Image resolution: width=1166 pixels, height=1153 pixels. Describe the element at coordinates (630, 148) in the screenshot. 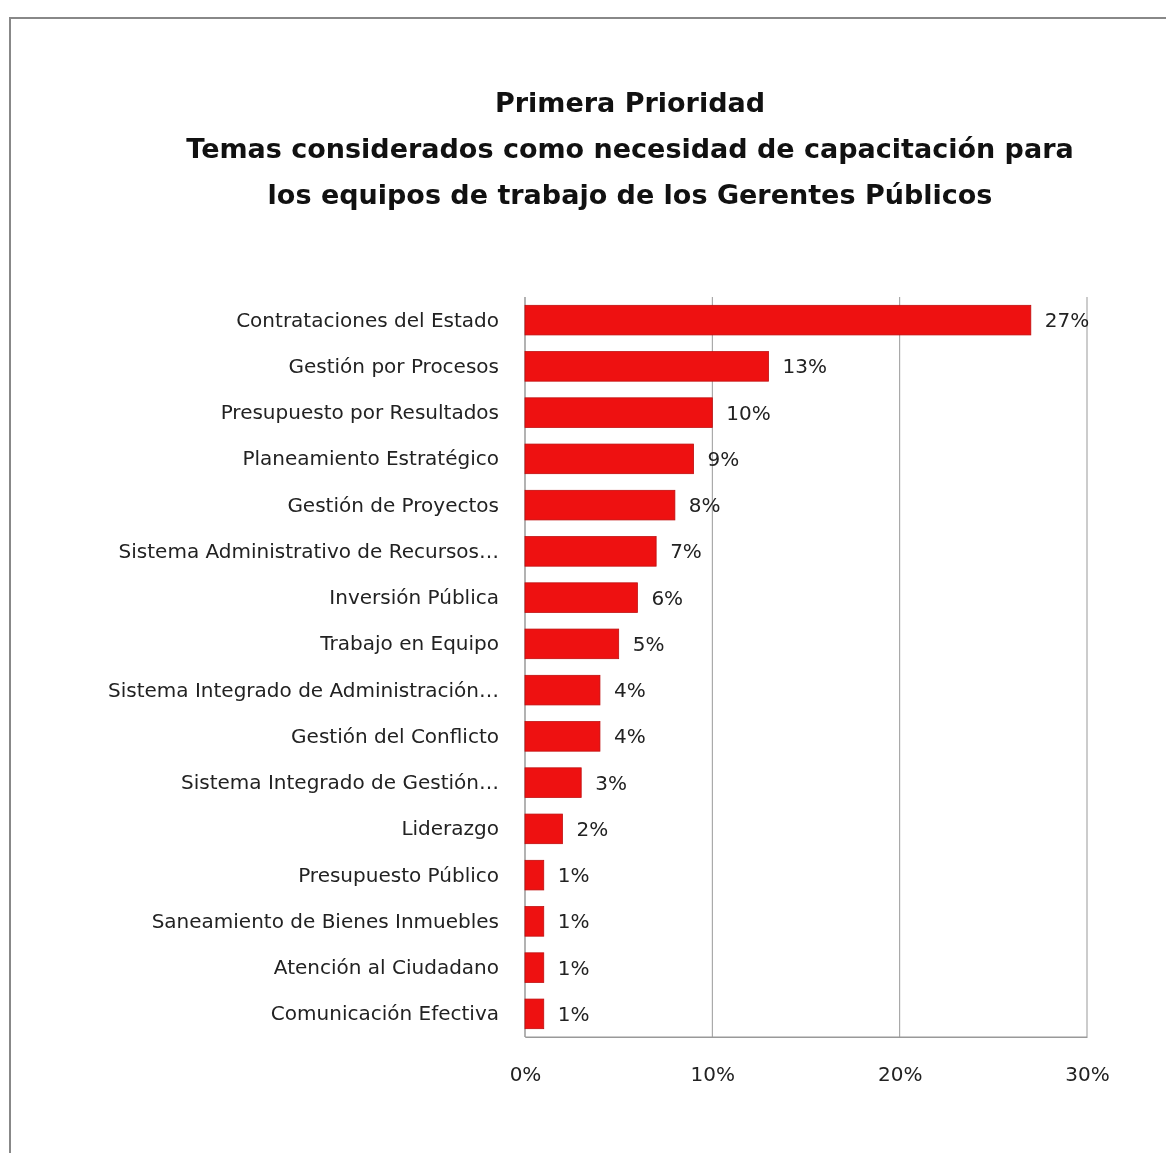

I see `chart-title: Primera Prioridad Temas considerados como necesidad de capacitación para los equipos de trabajo de los Gerentes Públicos` at that location.